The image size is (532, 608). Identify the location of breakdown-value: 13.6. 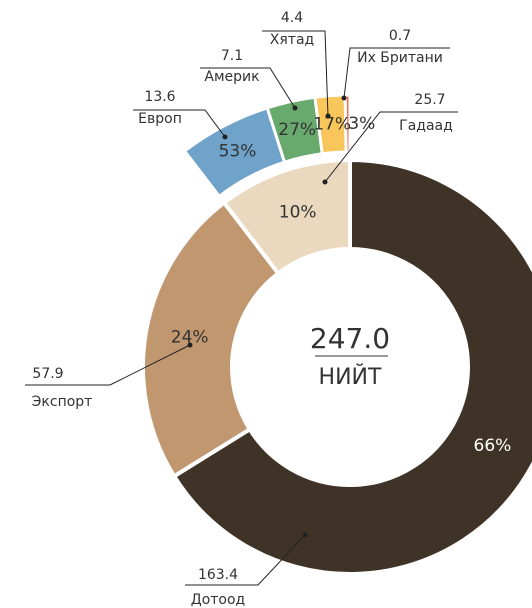
(159, 97).